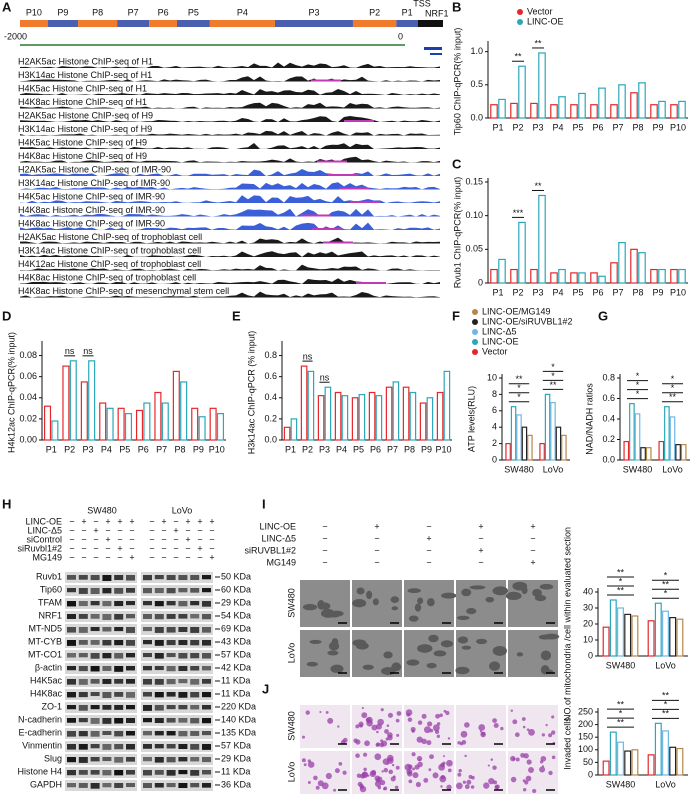  What do you see at coordinates (500, 341) in the screenshot?
I see `legend-label: LINC-OE` at bounding box center [500, 341].